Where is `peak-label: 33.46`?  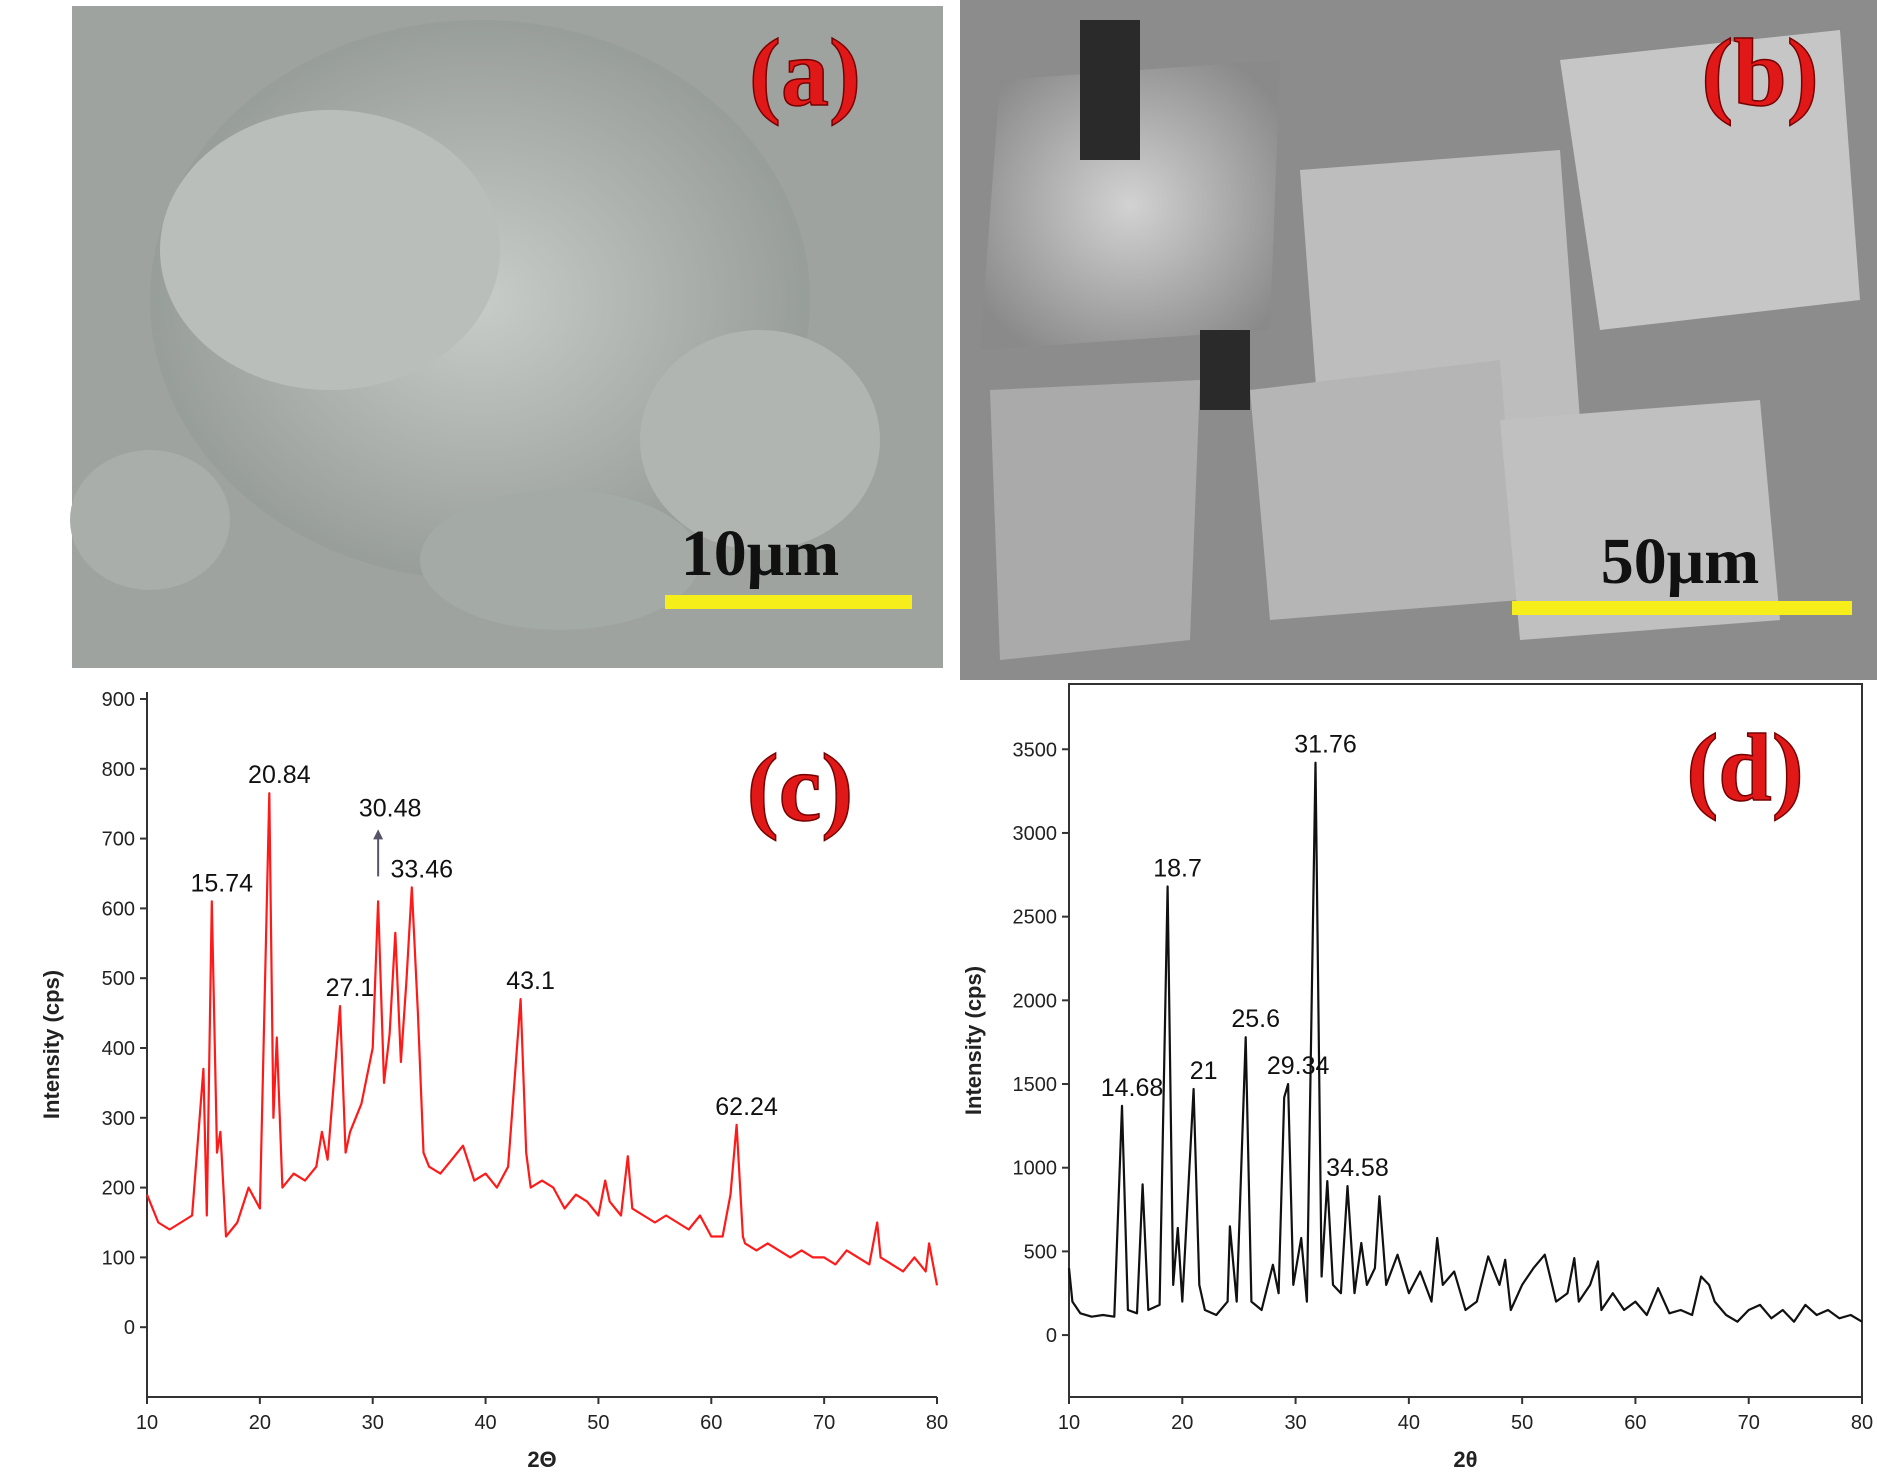 peak-label: 33.46 is located at coordinates (421, 869).